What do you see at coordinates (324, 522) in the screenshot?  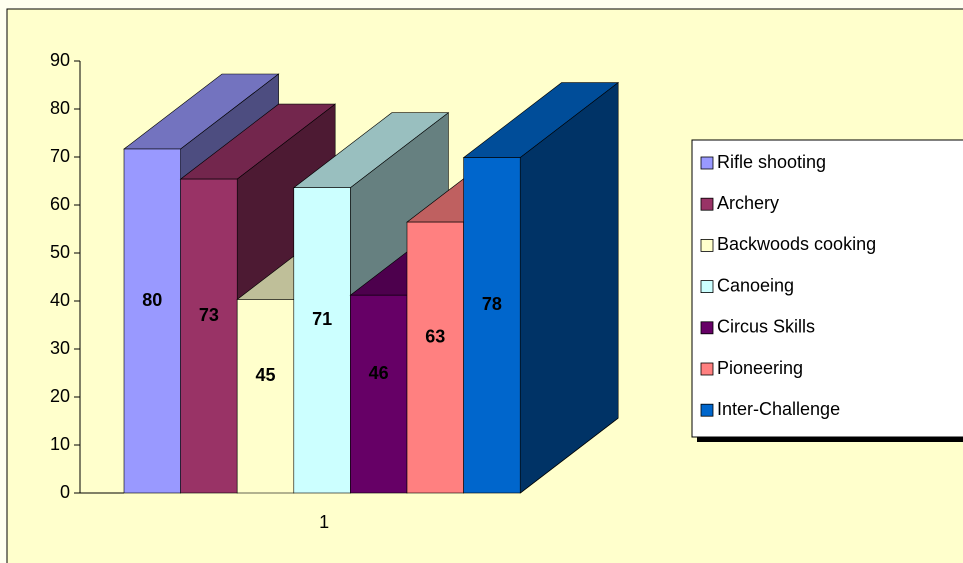 I see `x-tick-label: 1` at bounding box center [324, 522].